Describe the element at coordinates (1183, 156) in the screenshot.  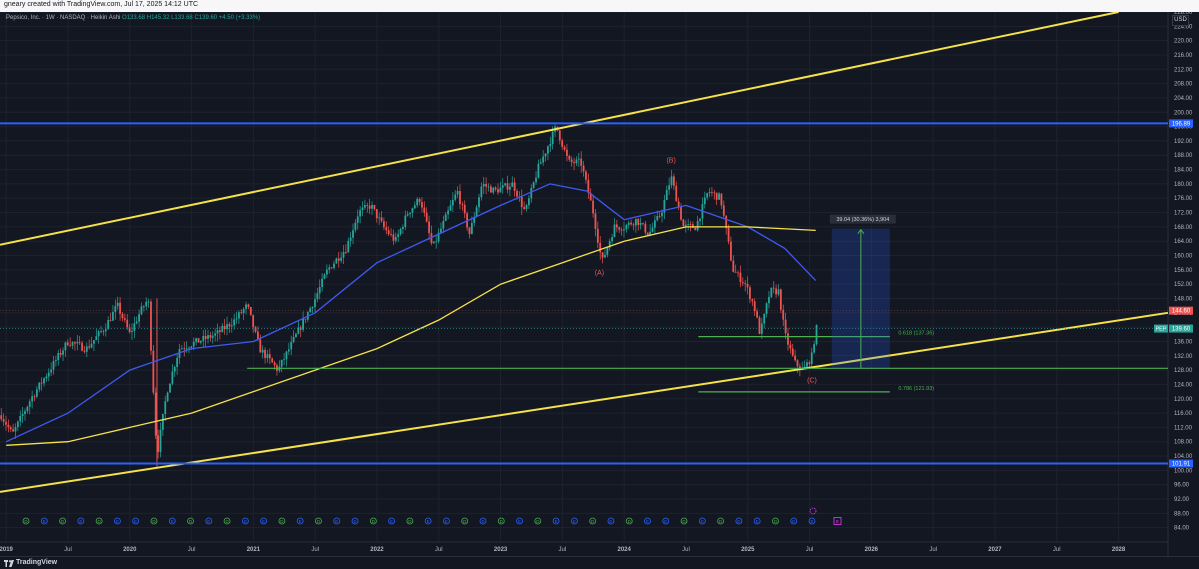
I see `y-tick-label: 188.00` at that location.